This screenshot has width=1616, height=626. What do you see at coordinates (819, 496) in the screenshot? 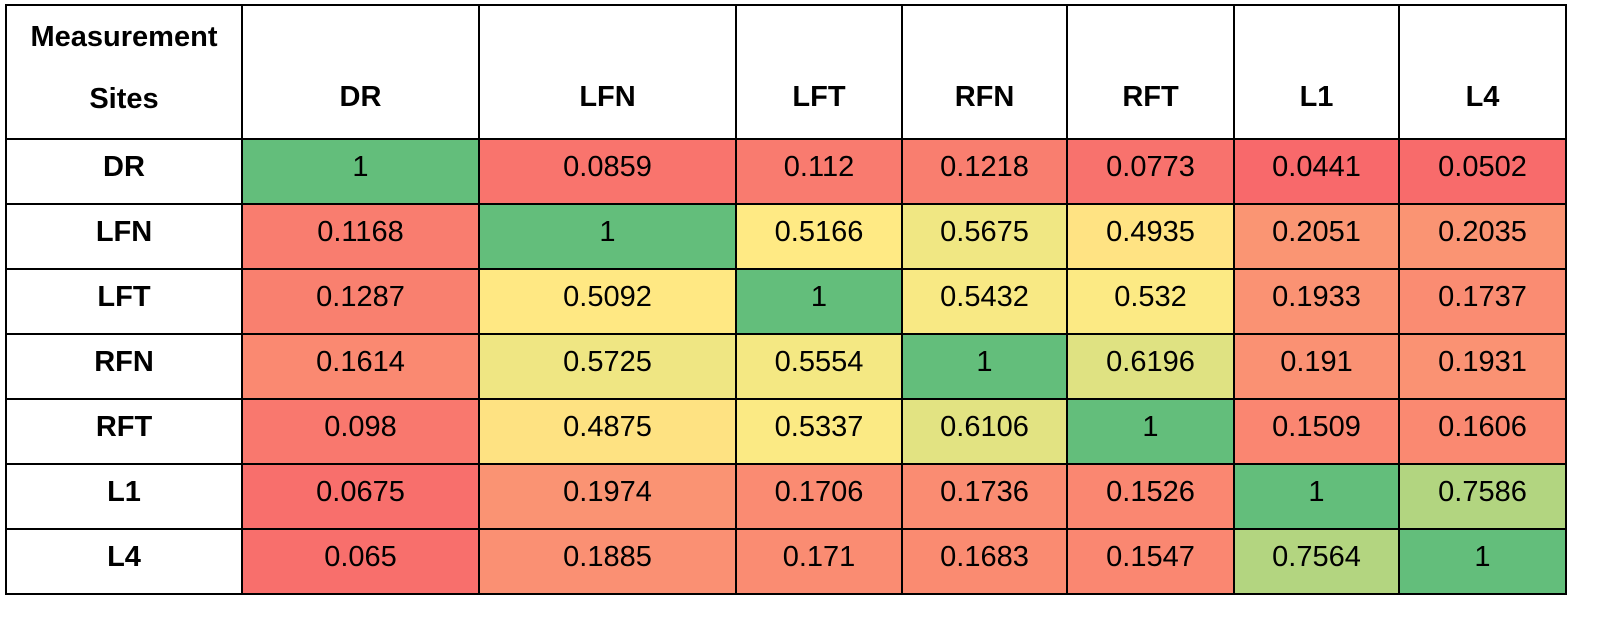
I see `value-cell: 0.1706` at bounding box center [819, 496].